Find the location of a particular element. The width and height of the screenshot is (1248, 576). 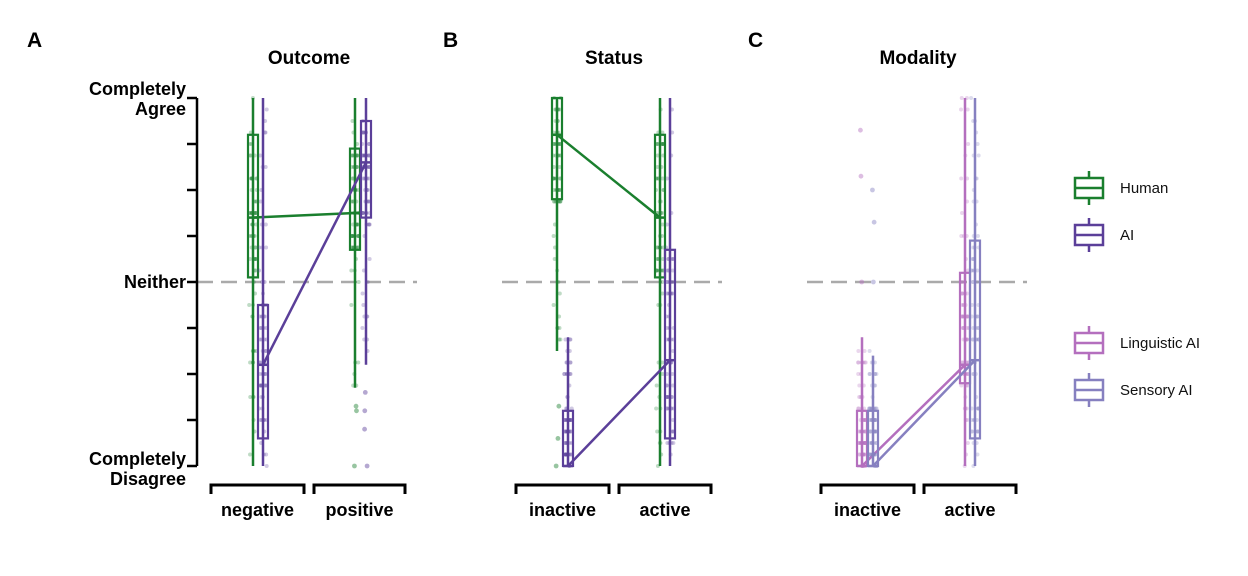

x-tick-label: positive is located at coordinates (359, 510).